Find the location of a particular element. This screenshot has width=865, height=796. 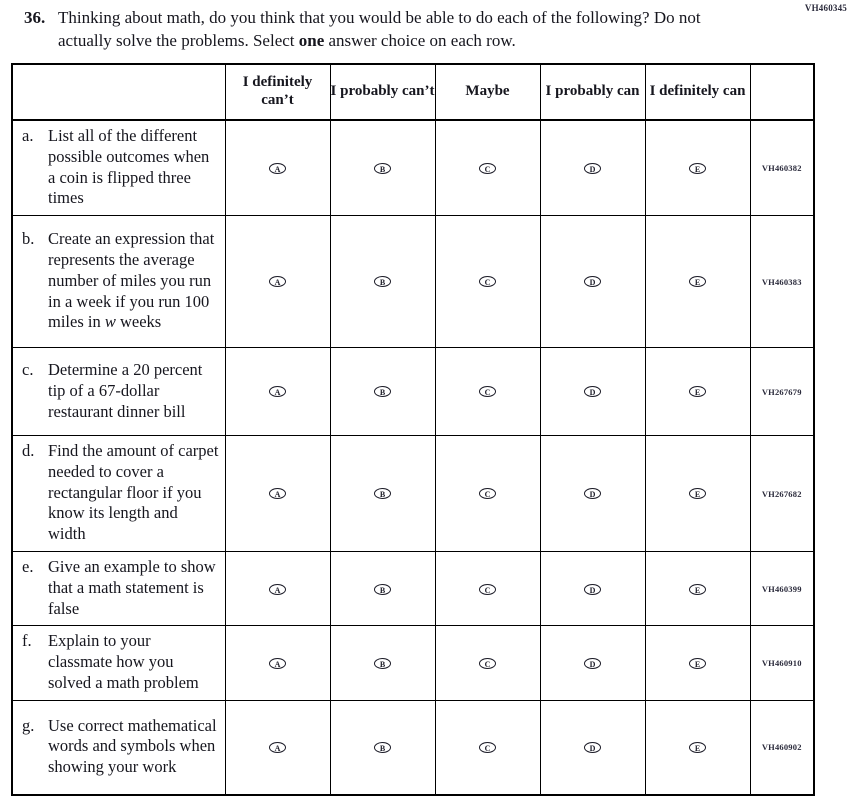

option-cell-f-1: A is located at coordinates (277, 663).